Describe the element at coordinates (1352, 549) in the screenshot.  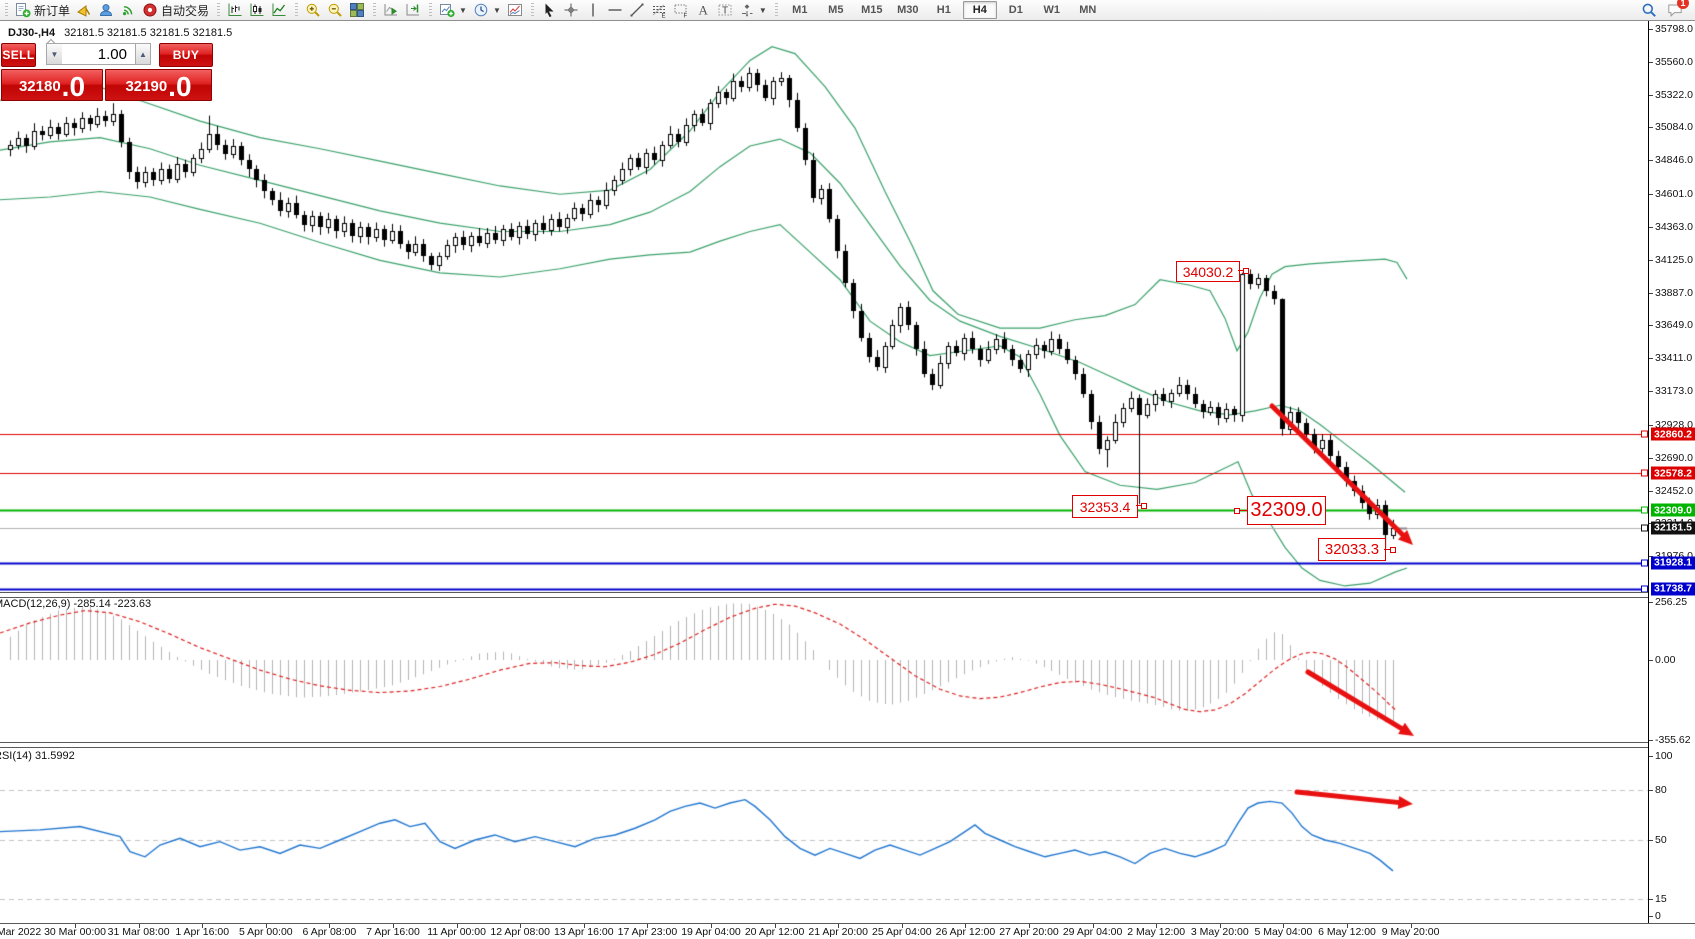
I see `annotation-price-label: 32033.3` at that location.